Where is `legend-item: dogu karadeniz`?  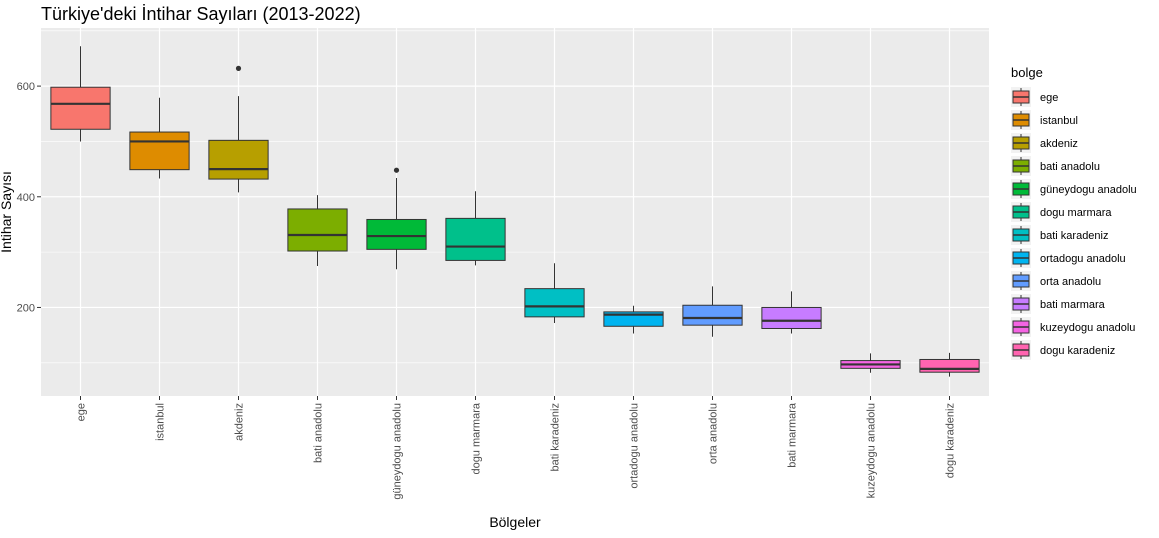
legend-item: dogu karadeniz is located at coordinates (1063, 350).